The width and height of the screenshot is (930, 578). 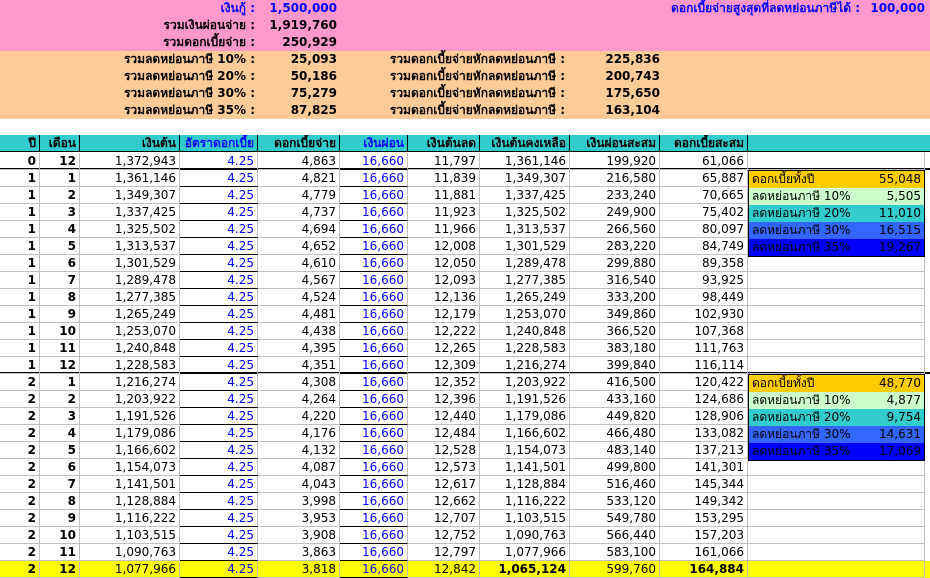 I want to click on table-cell: 161,066, so click(x=704, y=552).